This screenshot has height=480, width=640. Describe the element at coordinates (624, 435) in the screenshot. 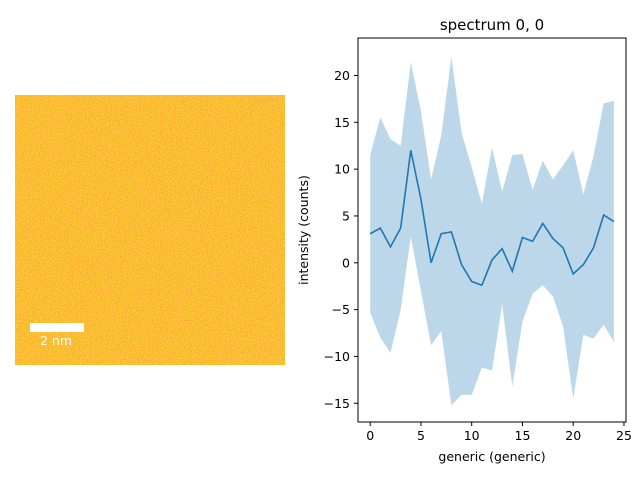

I see `x-tick-label: 25` at that location.